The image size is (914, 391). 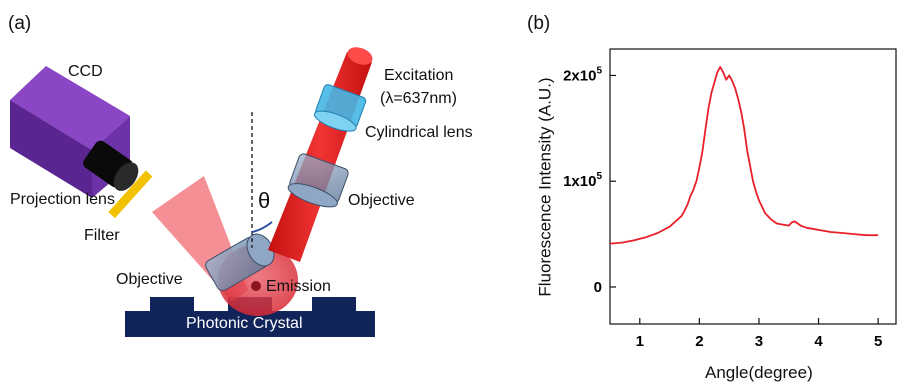 What do you see at coordinates (381, 200) in the screenshot?
I see `objective-right-label: Objective` at bounding box center [381, 200].